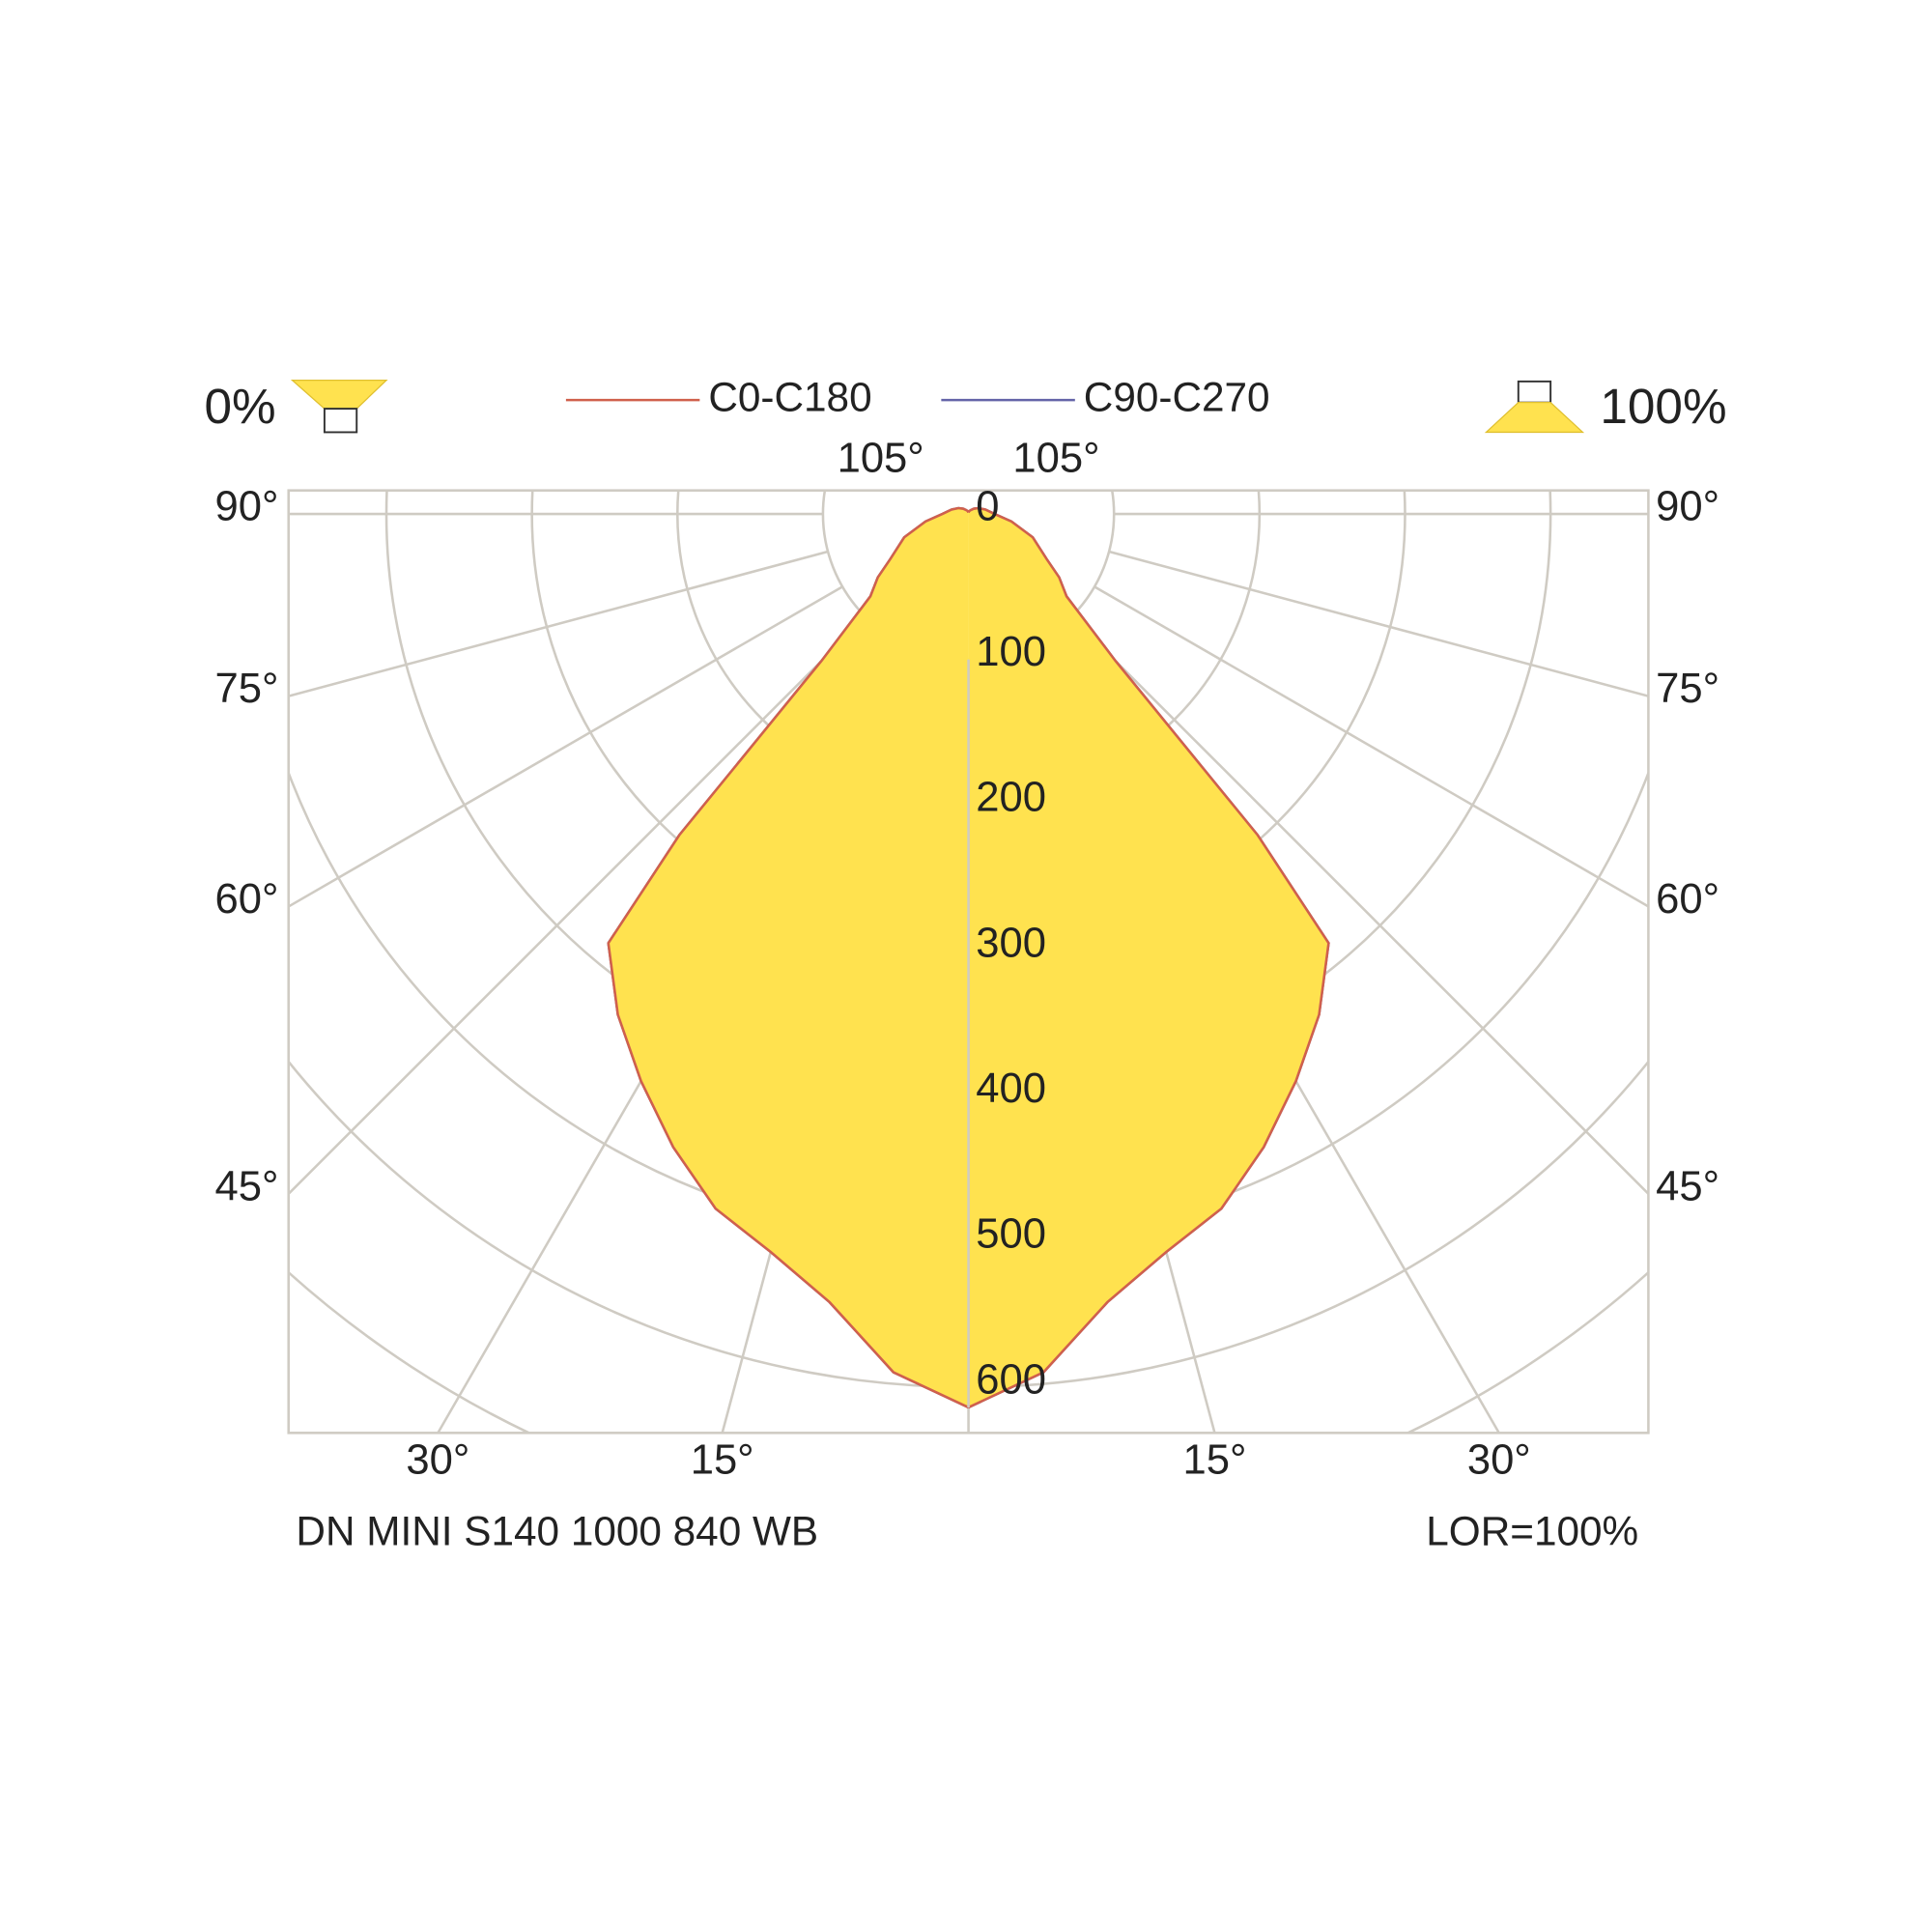 The height and width of the screenshot is (1932, 1932). What do you see at coordinates (1011, 943) in the screenshot?
I see `r-tick-label: 300` at bounding box center [1011, 943].